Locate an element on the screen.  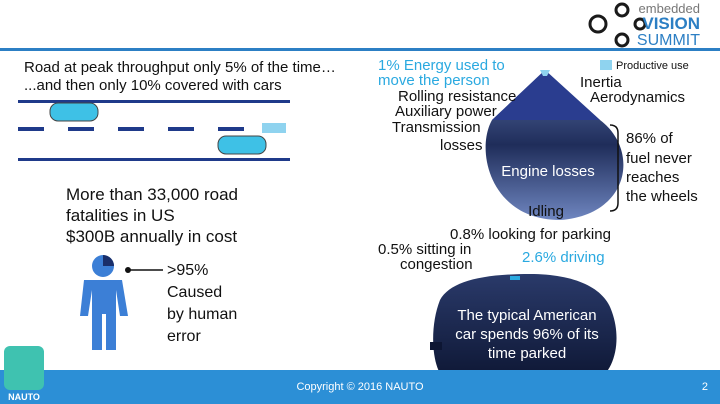
logo-icon is located at coordinates (617, 25).